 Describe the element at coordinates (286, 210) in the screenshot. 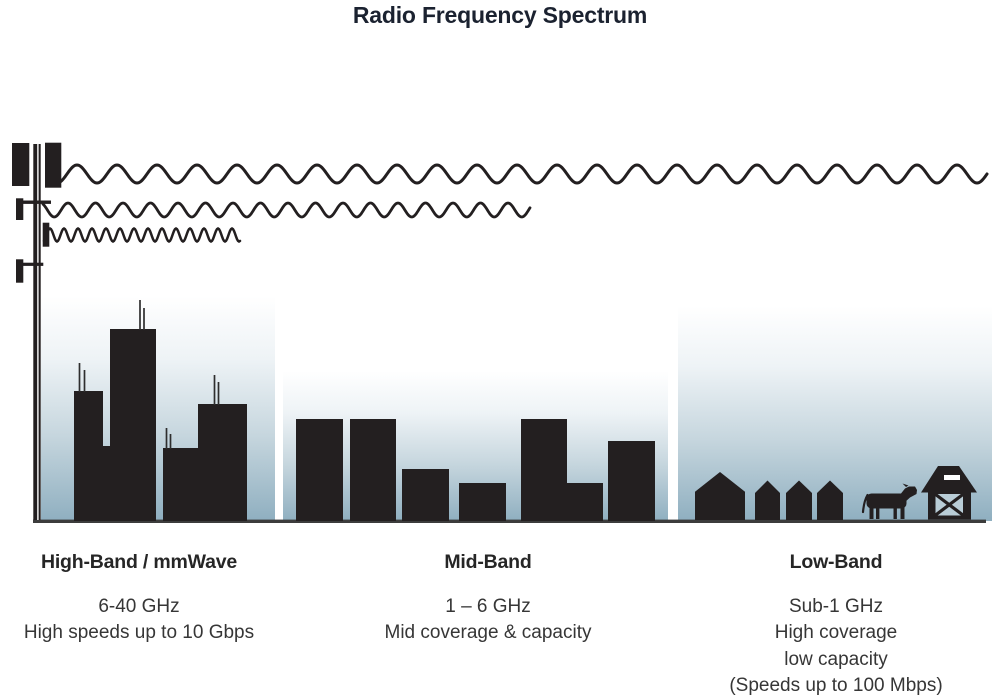

I see `mid-band-wave` at that location.